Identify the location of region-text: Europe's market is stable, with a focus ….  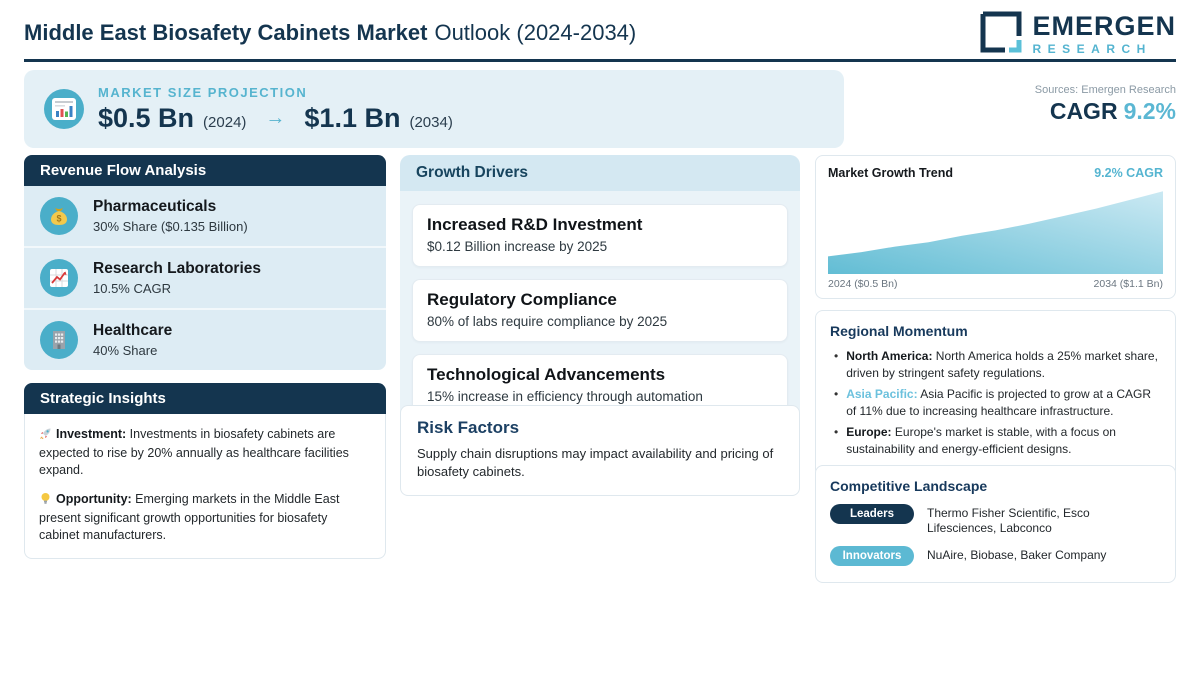
(981, 440).